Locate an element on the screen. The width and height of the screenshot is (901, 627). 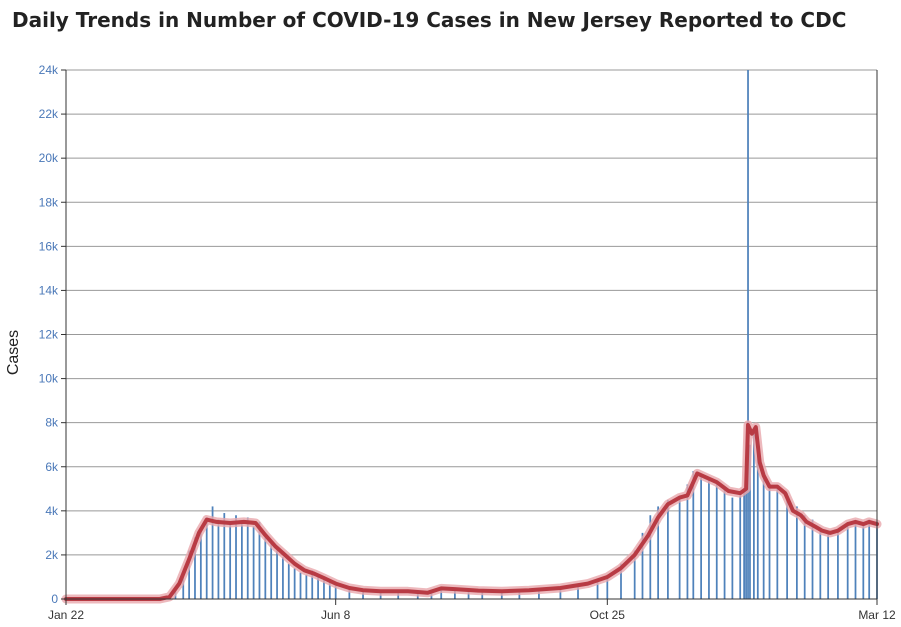
y-tick-label: 16k is located at coordinates (49, 246).